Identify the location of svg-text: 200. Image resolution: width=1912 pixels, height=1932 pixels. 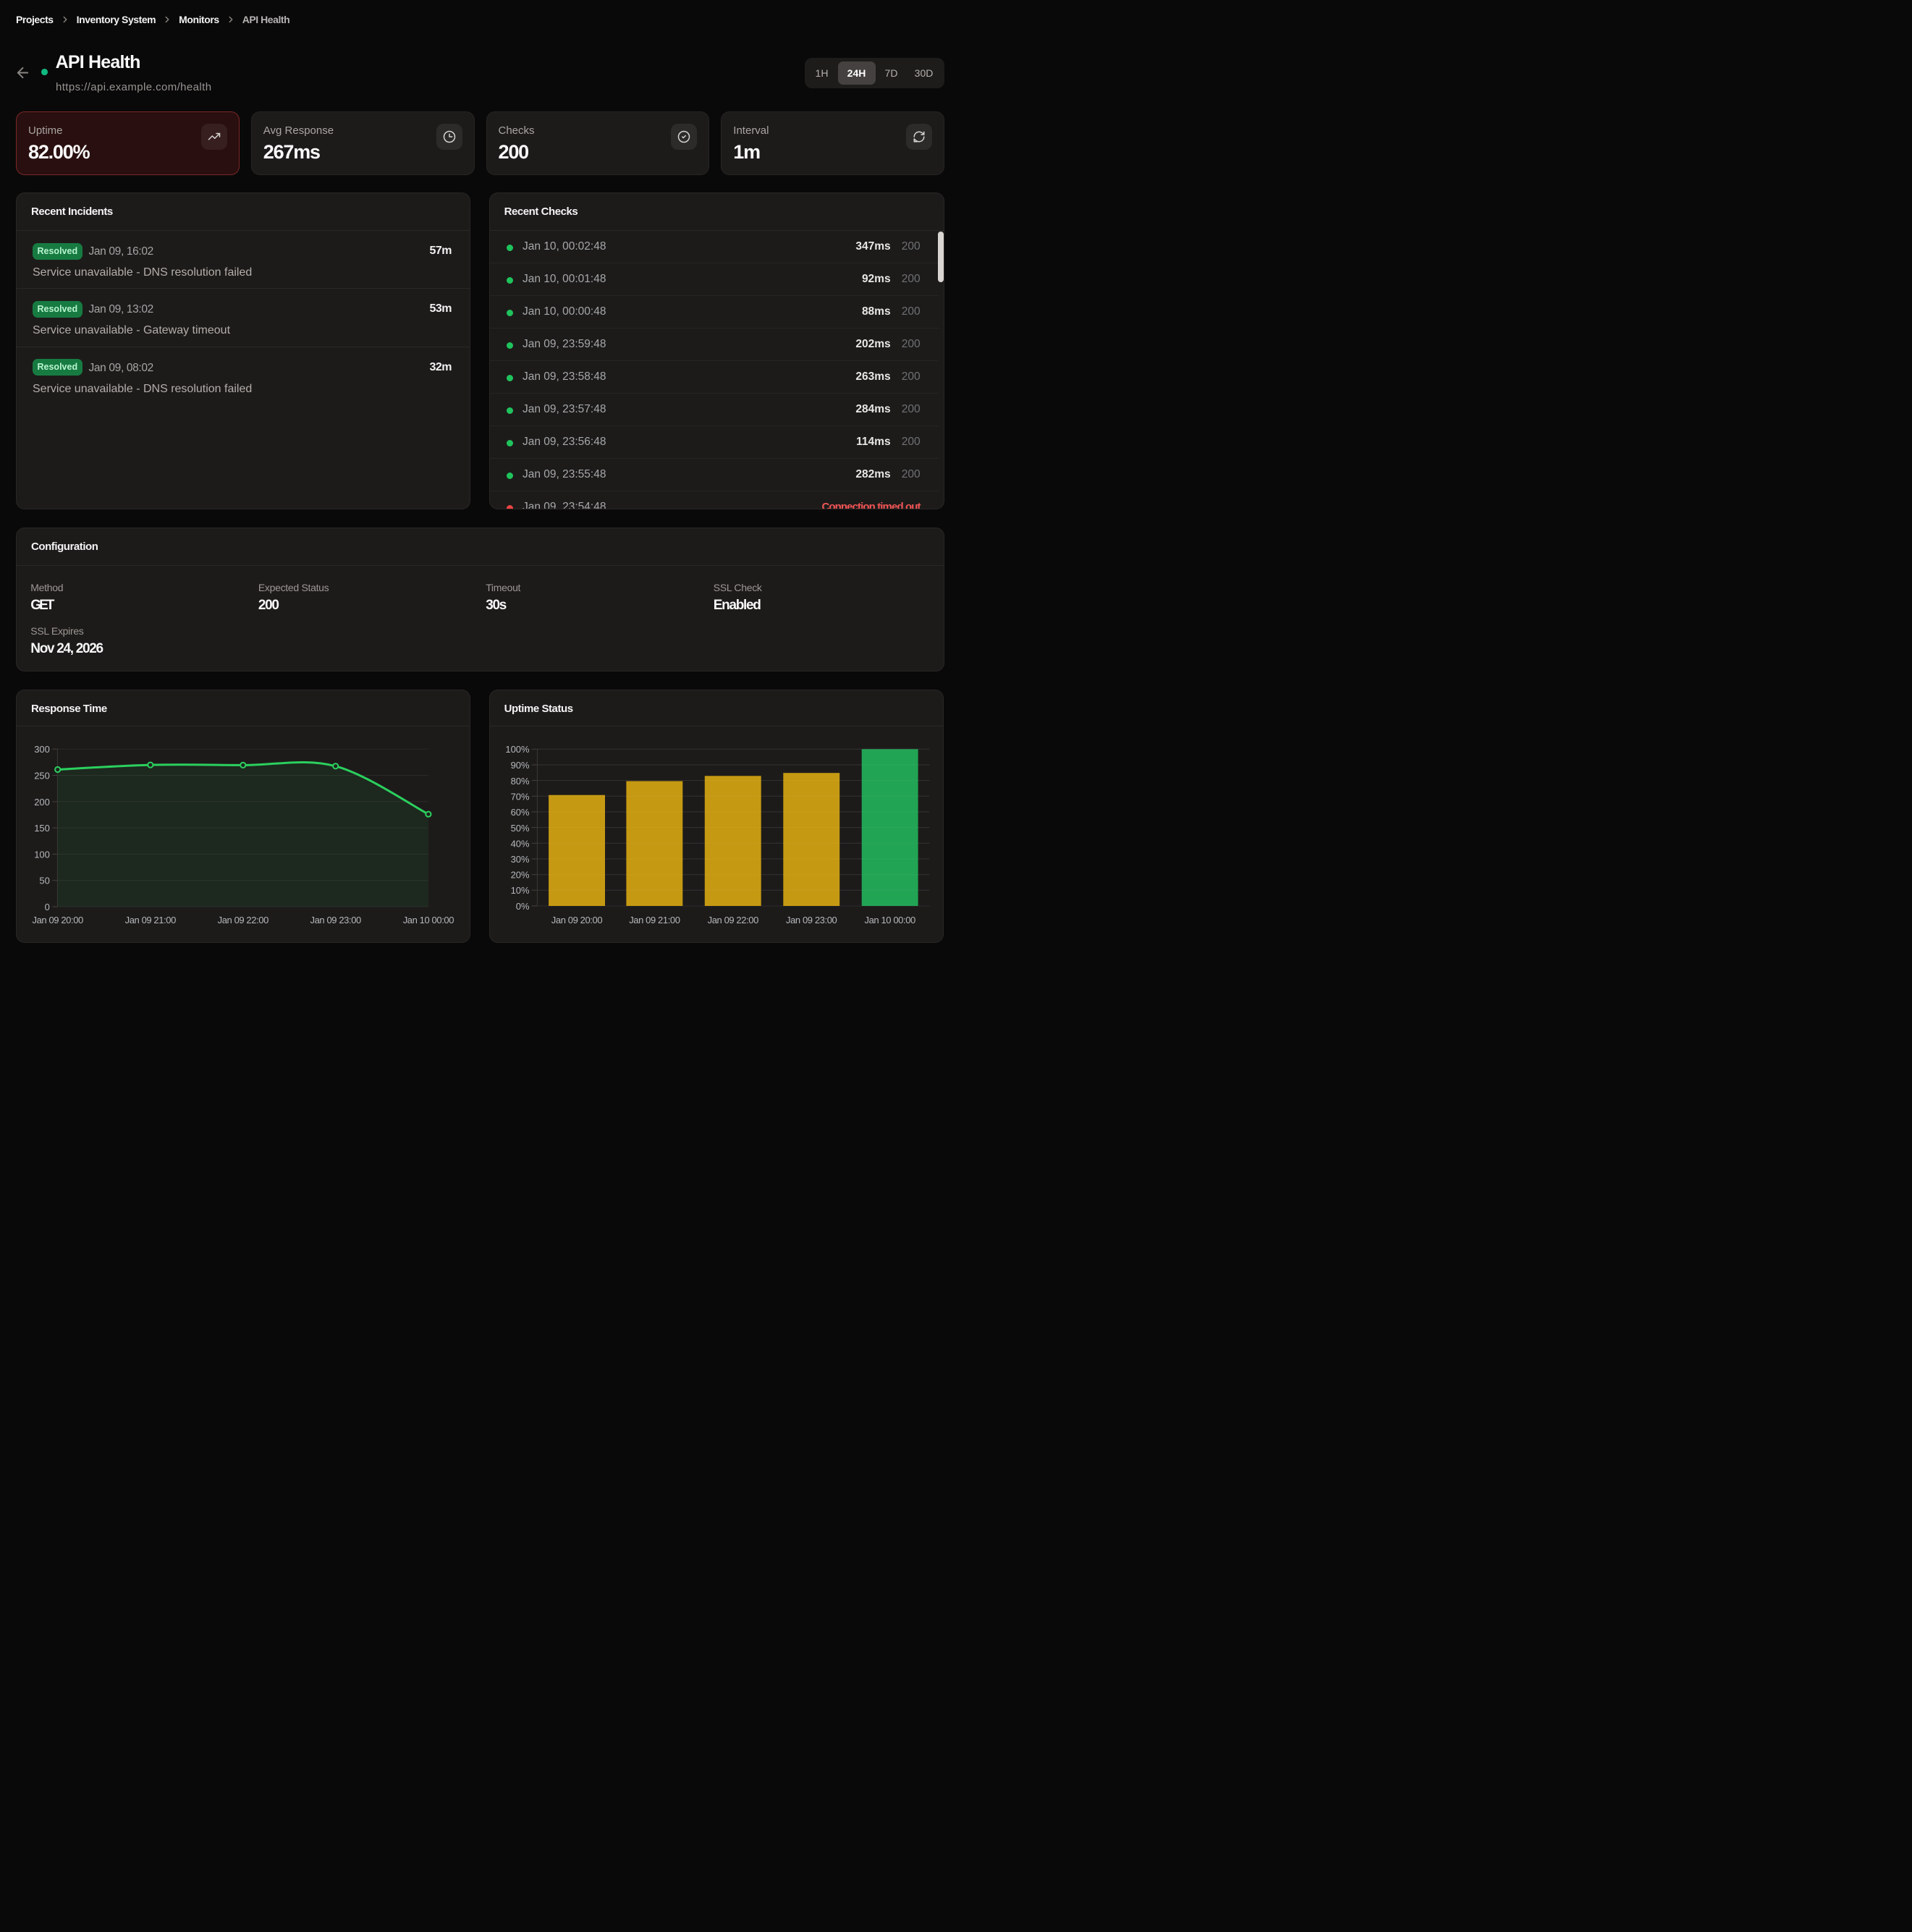
(42, 802).